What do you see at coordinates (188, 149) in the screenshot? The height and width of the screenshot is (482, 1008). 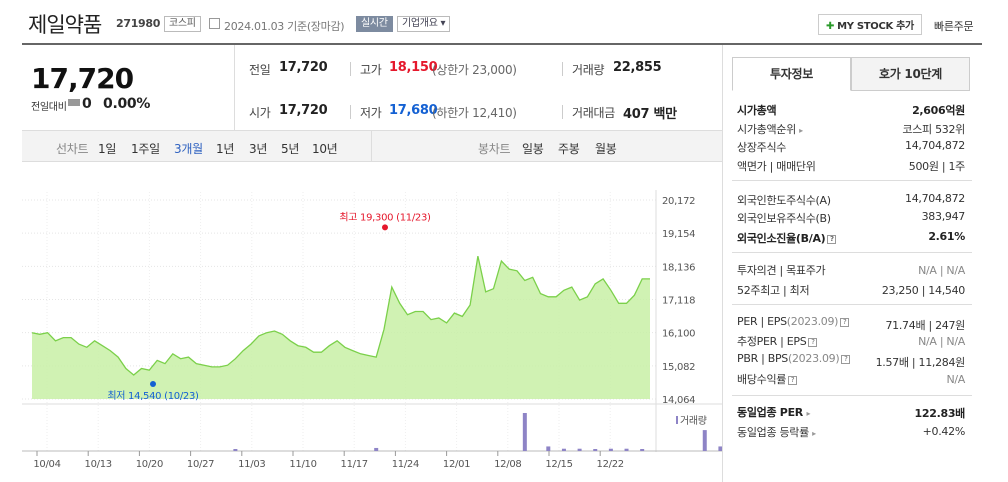 I see `period-3m: 3개월` at bounding box center [188, 149].